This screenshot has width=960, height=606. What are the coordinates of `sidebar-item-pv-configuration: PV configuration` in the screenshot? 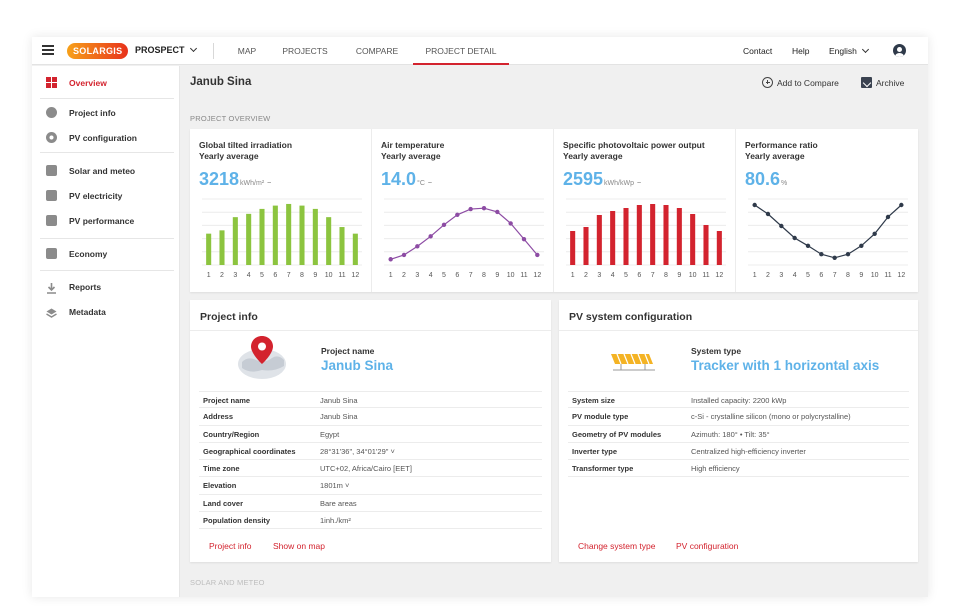 It's located at (106, 138).